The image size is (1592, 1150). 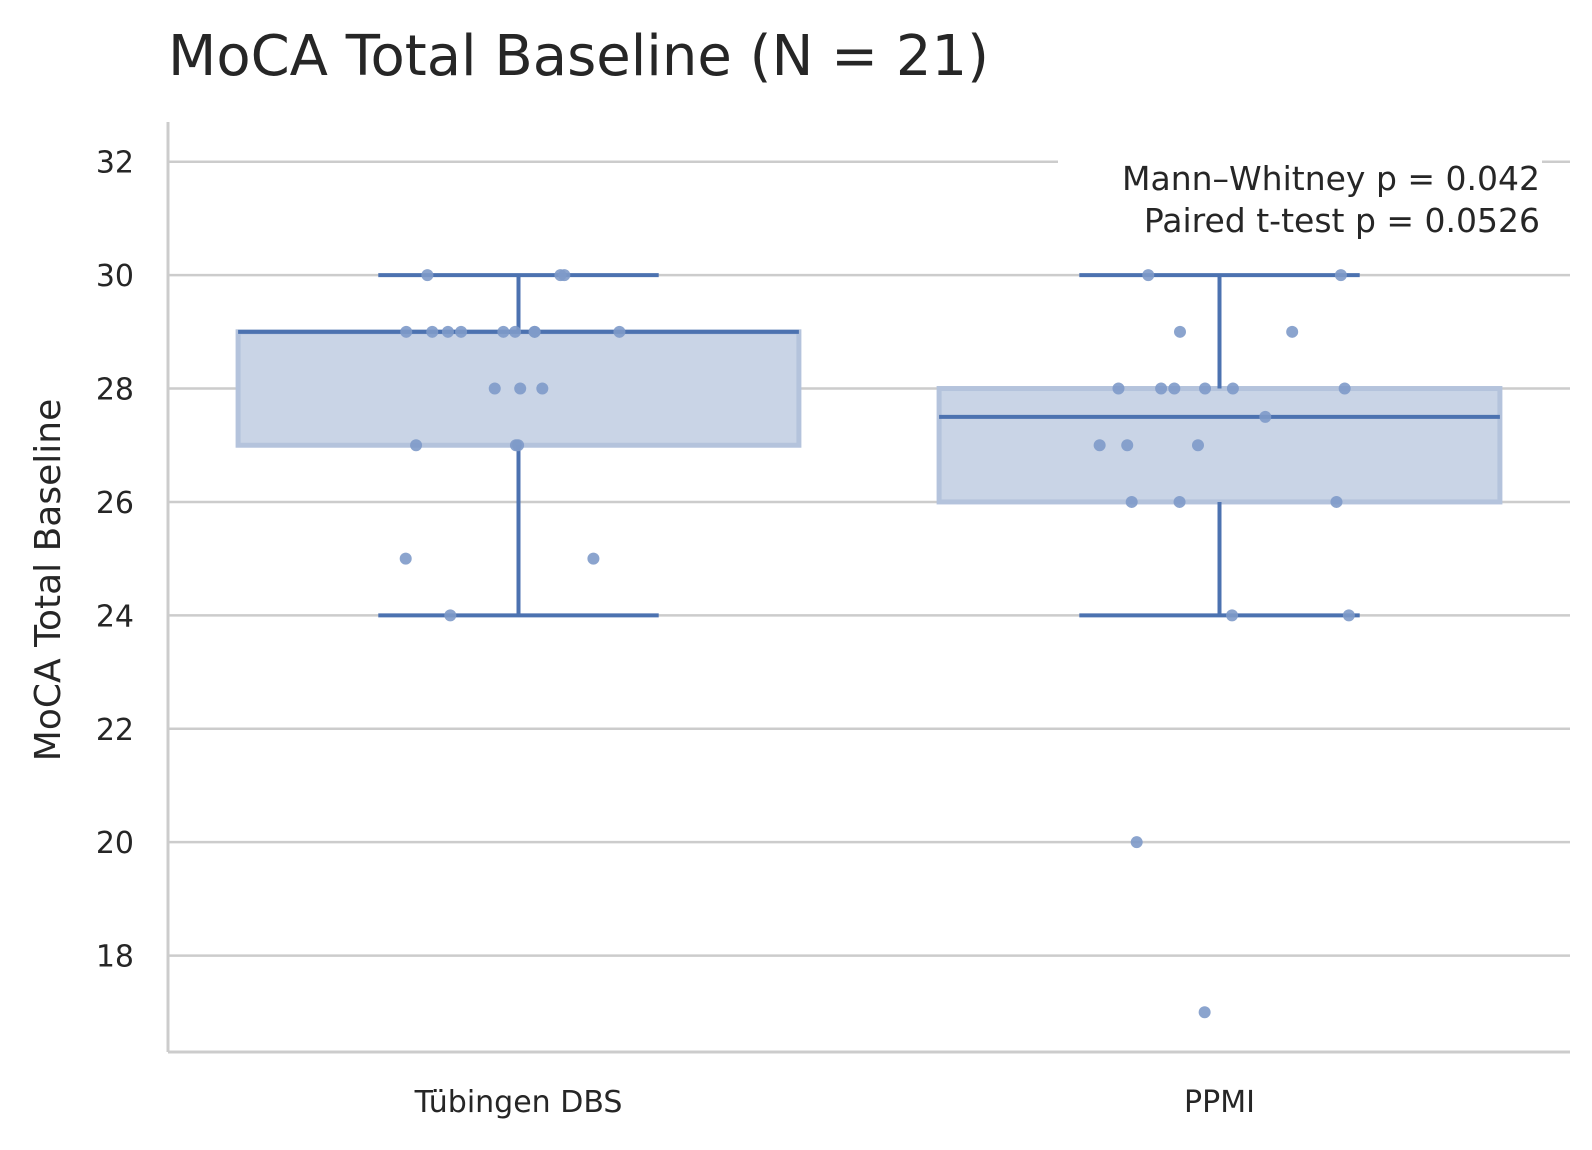 I want to click on stat-annotation-paired-t-test: Paired t-test p = 0.0526, so click(x=1342, y=220).